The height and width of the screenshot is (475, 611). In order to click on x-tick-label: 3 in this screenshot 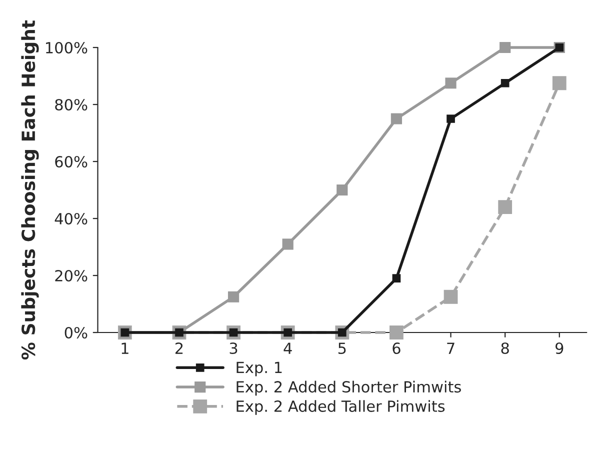, I will do `click(234, 348)`.